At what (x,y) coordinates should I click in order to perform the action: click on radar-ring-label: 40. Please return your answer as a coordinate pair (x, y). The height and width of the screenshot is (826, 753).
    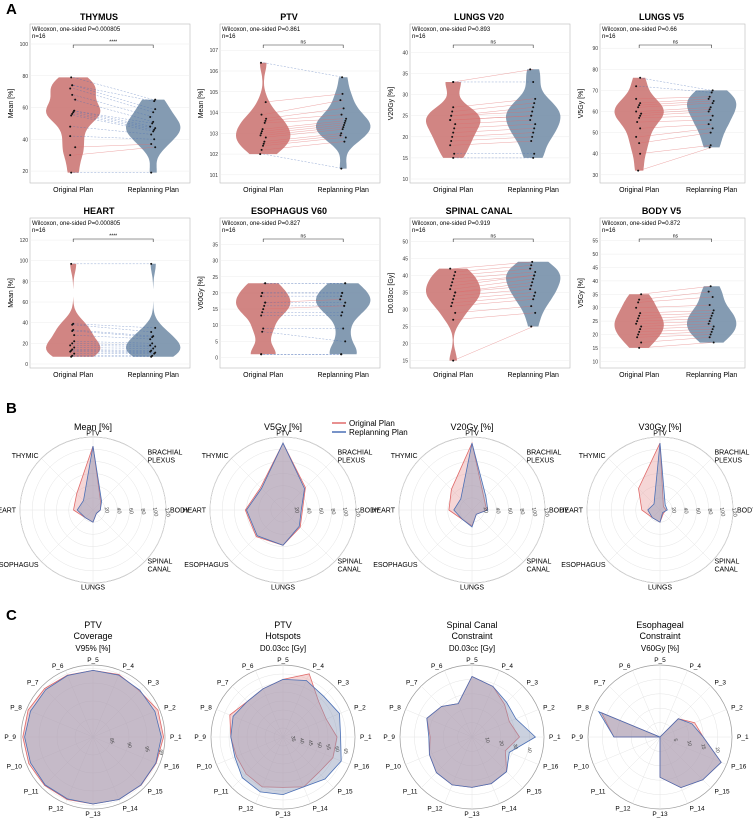
    Looking at the image, I should click on (301, 741).